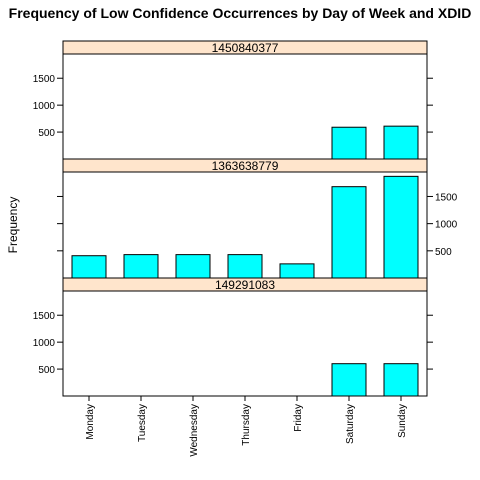 This screenshot has width=480, height=480. I want to click on x-tick-label: Sunday, so click(402, 421).